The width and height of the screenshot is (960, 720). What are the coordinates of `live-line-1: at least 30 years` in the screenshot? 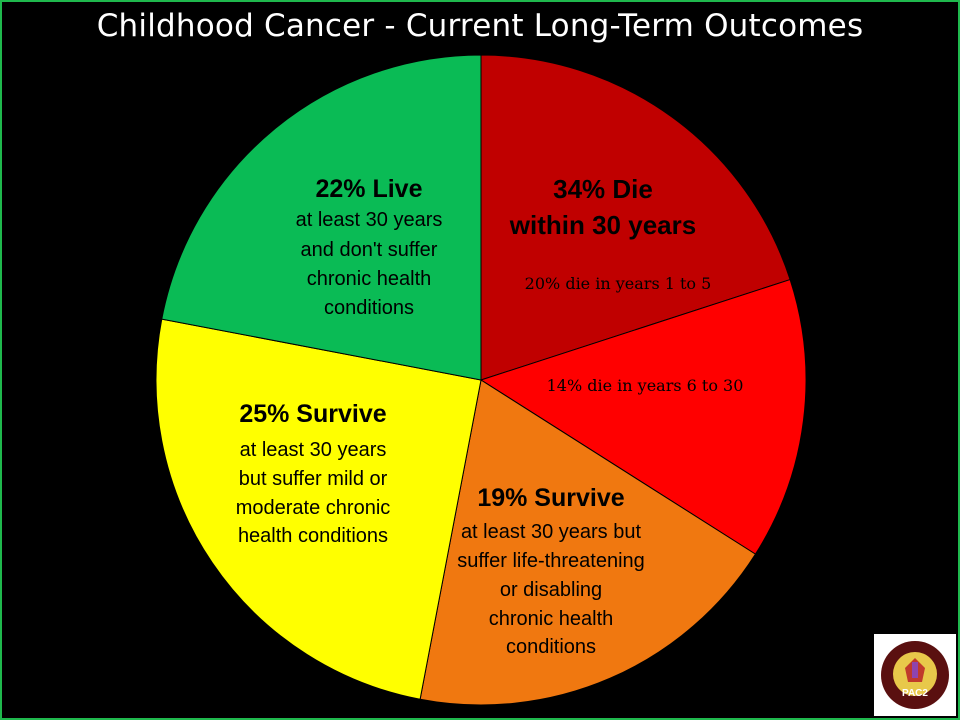 It's located at (369, 220).